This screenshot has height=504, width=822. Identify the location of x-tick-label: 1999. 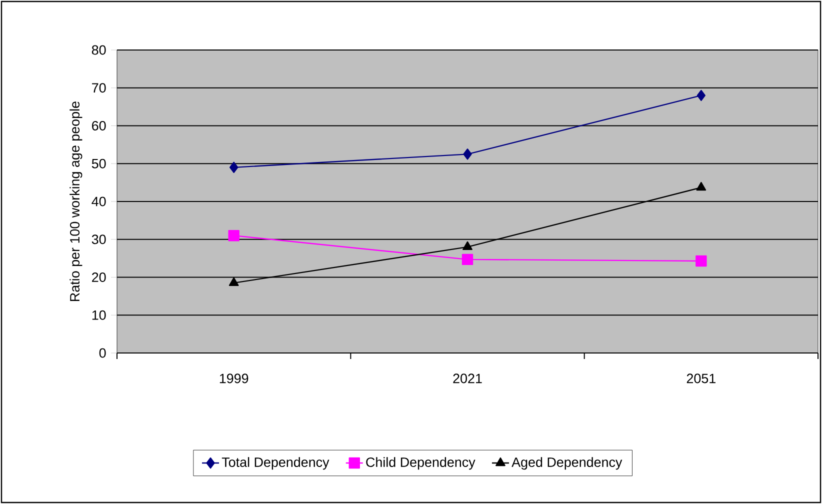
(234, 379).